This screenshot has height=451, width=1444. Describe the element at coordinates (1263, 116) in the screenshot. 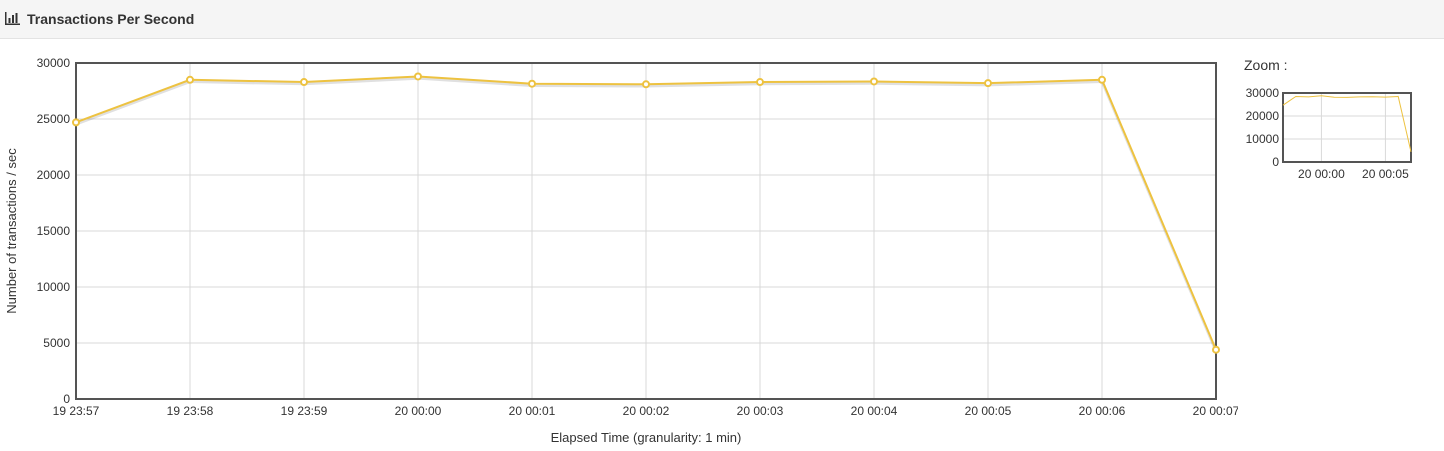

I see `zoom-y-tick-label: 20000` at that location.